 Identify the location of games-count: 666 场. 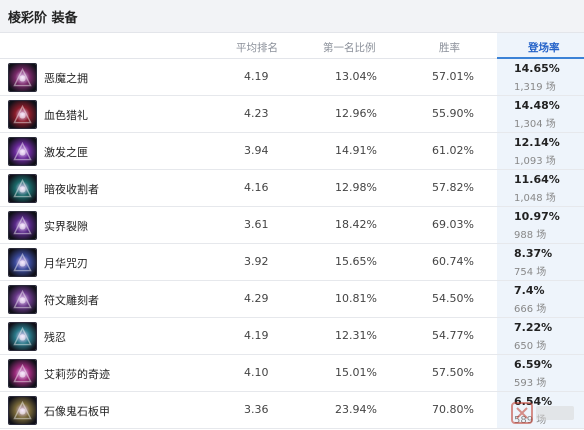
(530, 309).